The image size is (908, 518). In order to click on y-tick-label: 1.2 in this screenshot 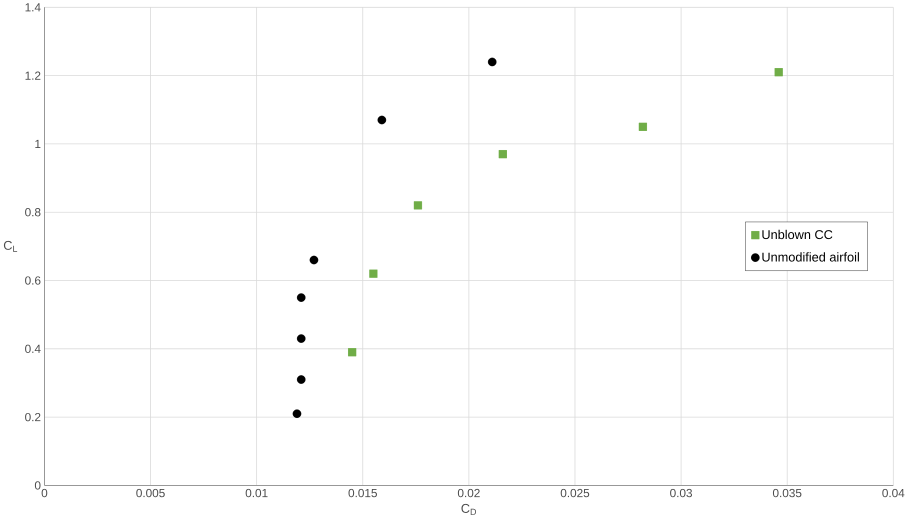, I will do `click(33, 75)`.